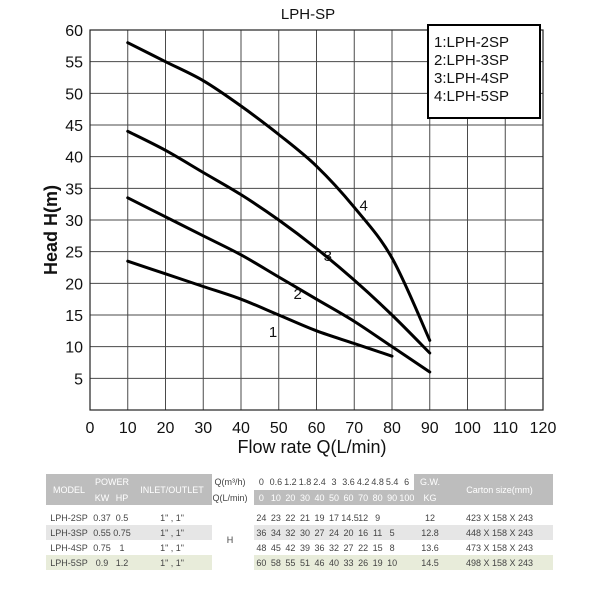 Image resolution: width=600 pixels, height=600 pixels. I want to click on head-value: 39, so click(304, 547).